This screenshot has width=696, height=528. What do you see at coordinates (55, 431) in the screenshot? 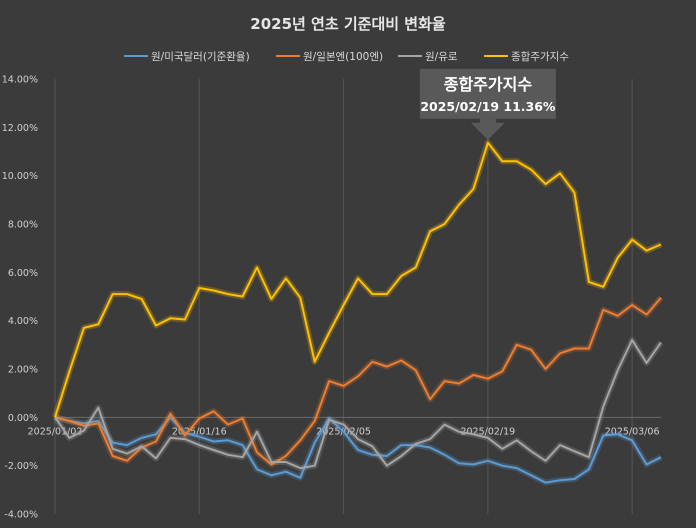
I see `x-tick-label: 2025/01/02` at bounding box center [55, 431].